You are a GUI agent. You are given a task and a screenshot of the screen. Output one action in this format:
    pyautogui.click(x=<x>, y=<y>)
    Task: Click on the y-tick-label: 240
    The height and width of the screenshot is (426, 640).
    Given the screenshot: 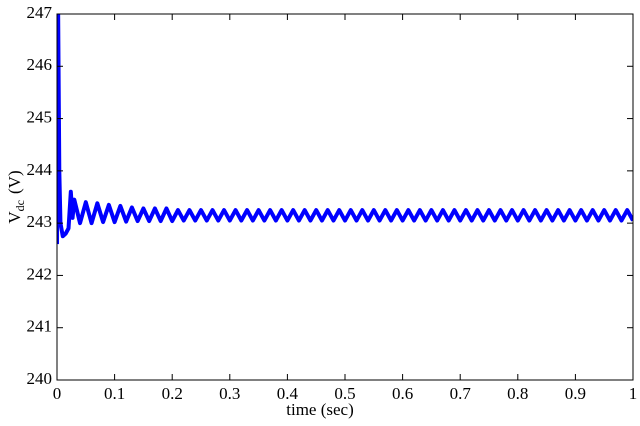 What is the action you would take?
    pyautogui.click(x=40, y=378)
    